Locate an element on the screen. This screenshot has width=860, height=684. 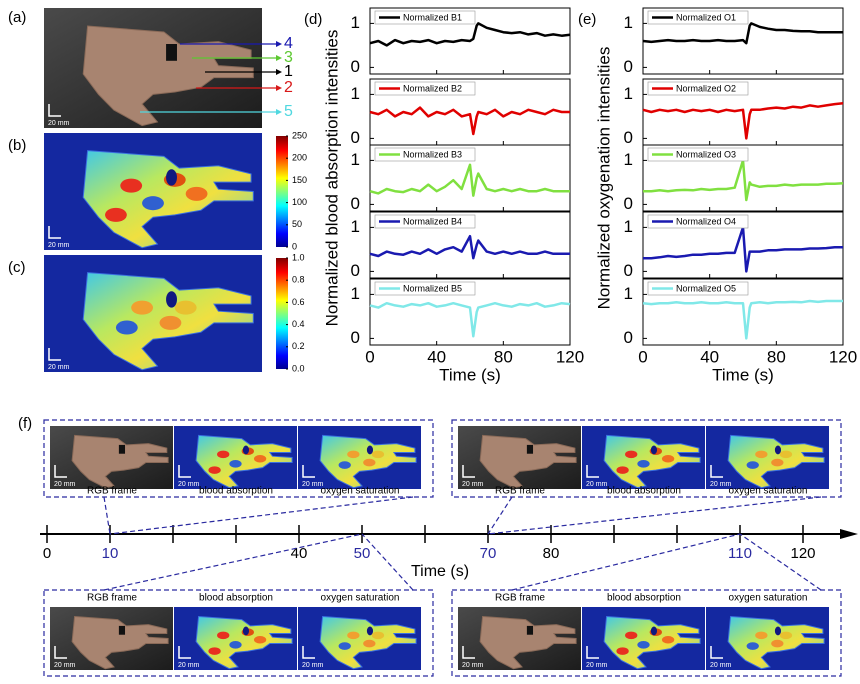
colorbar is located at coordinates (282, 313).